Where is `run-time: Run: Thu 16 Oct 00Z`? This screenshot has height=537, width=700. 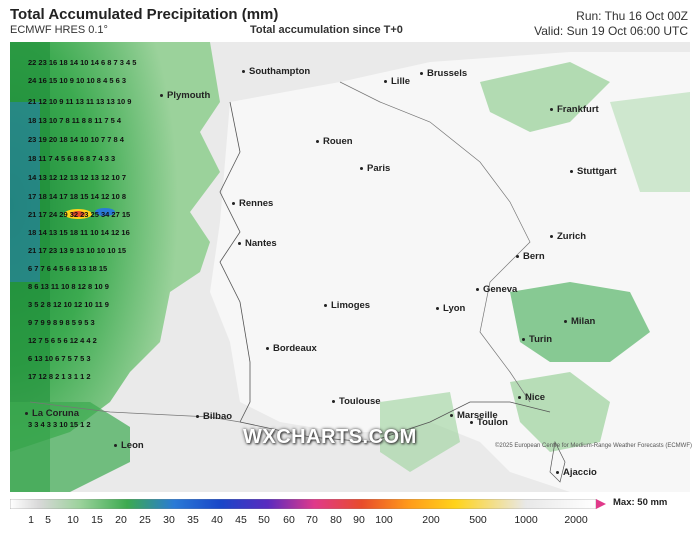 run-time: Run: Thu 16 Oct 00Z is located at coordinates (632, 16).